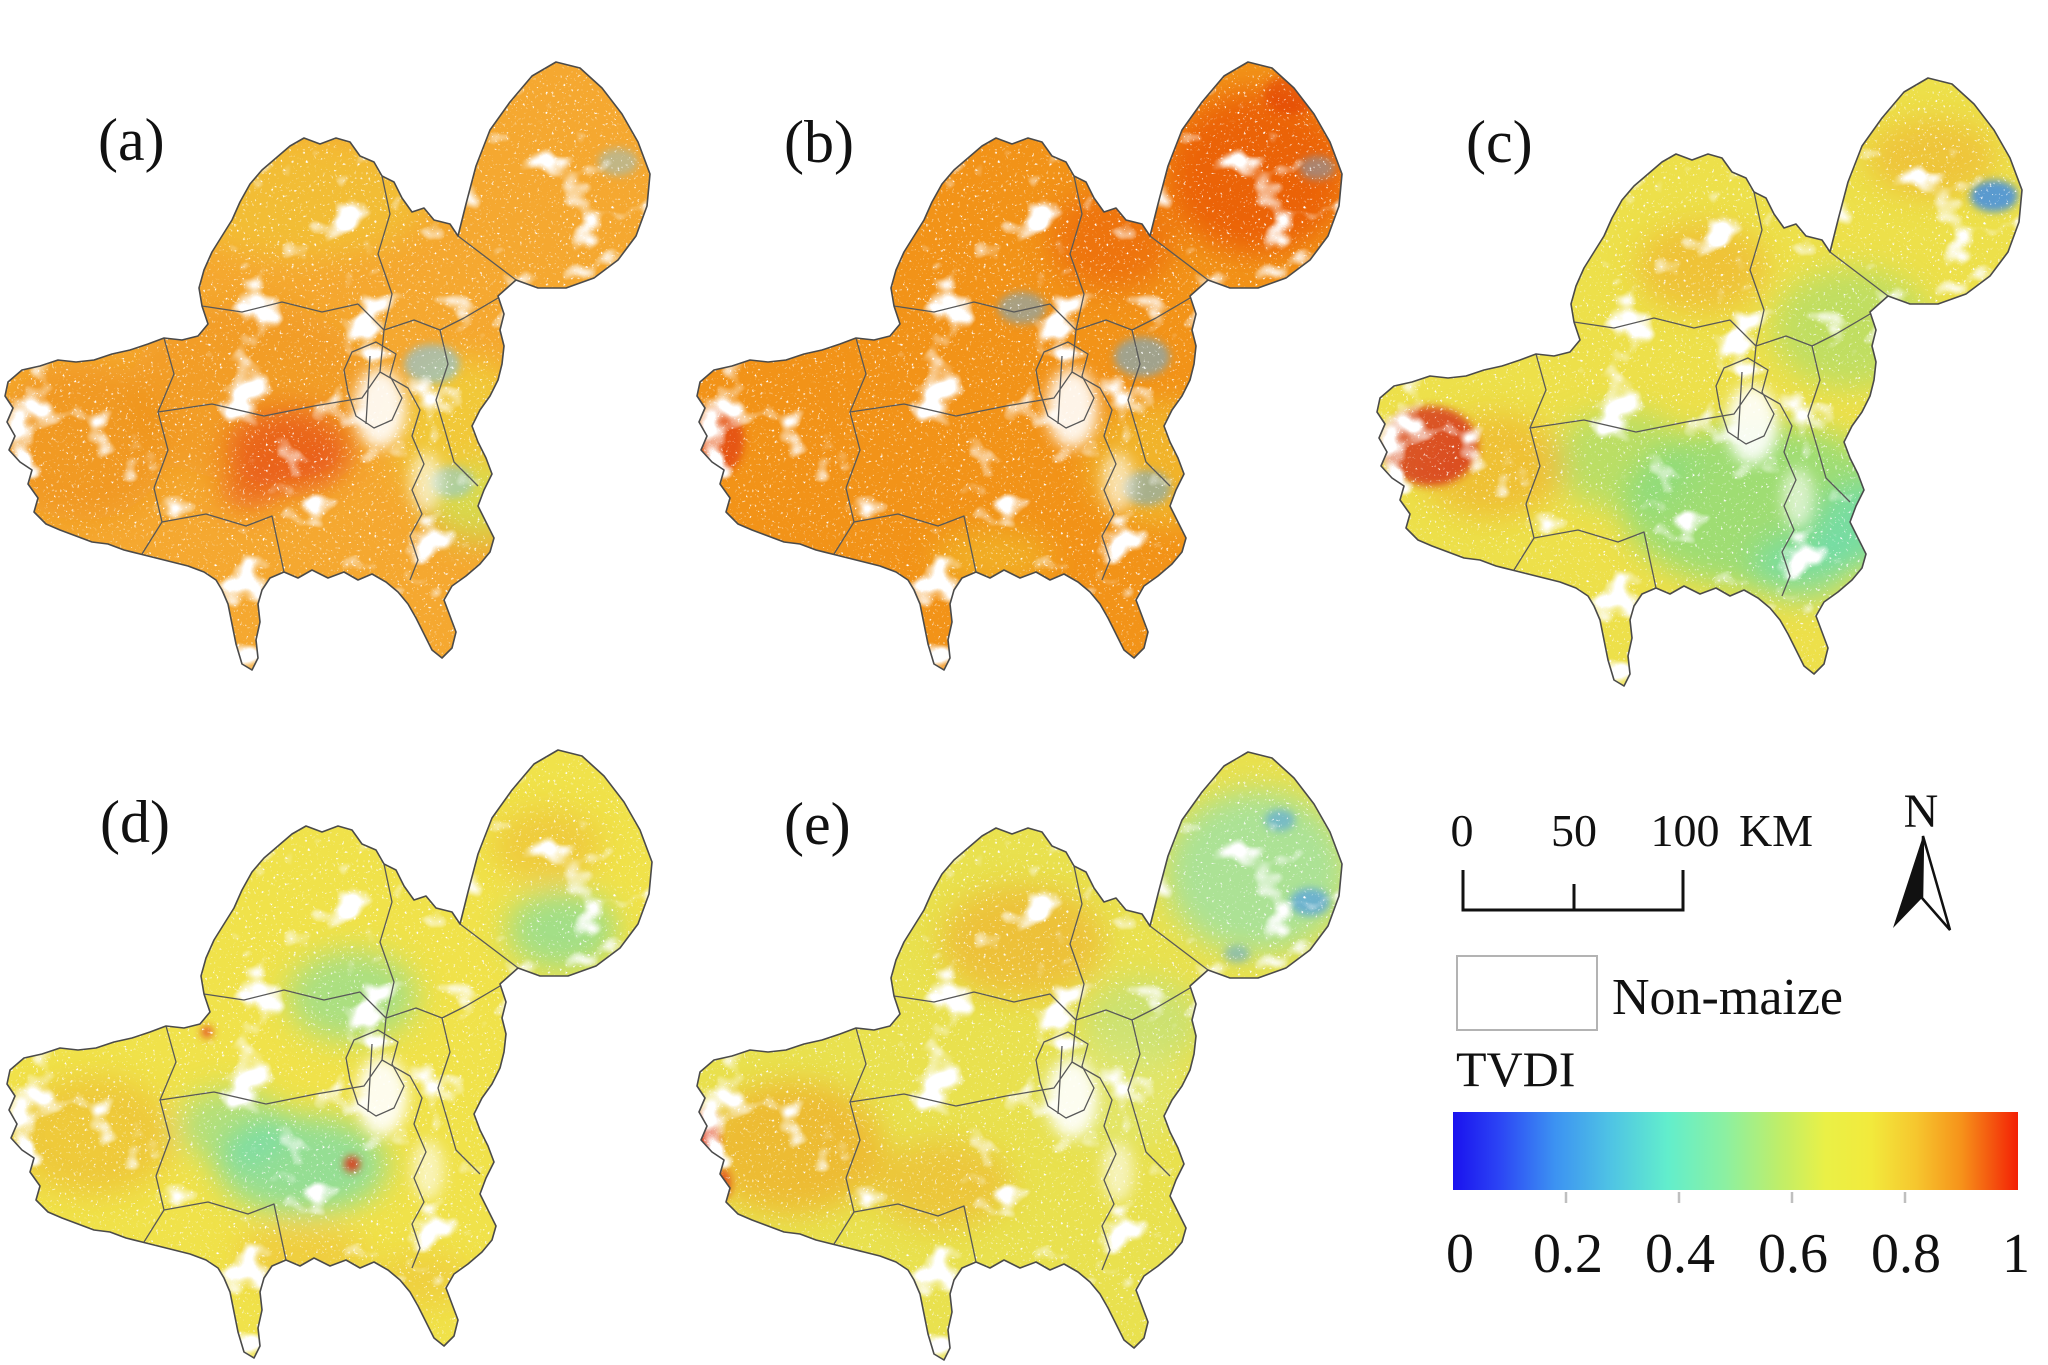 The height and width of the screenshot is (1365, 2048). I want to click on panel-label-d: (d), so click(135, 822).